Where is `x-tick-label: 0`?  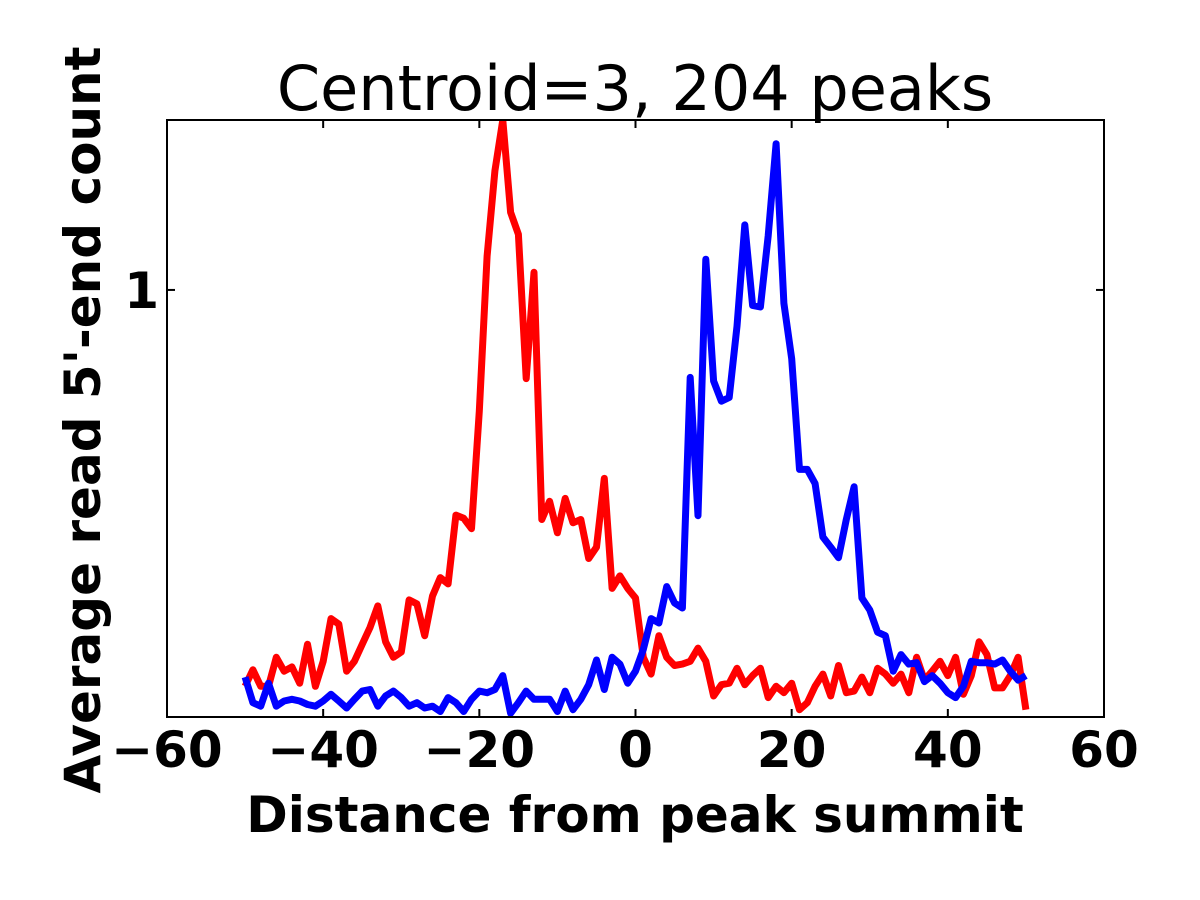 x-tick-label: 0 is located at coordinates (635, 750).